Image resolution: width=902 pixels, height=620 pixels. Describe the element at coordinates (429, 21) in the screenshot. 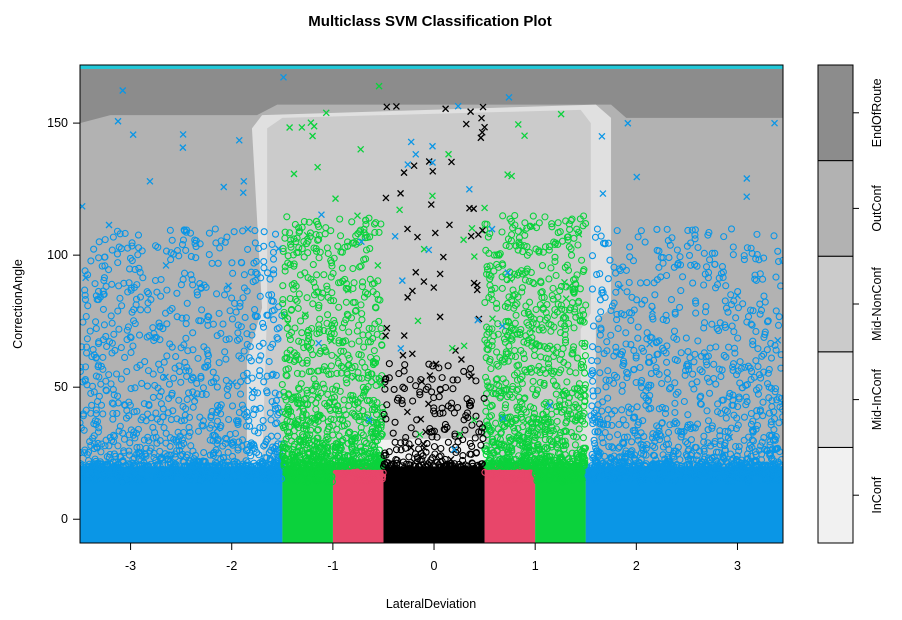

I see `chart-title: Multiclass SVM Classification Plot` at that location.